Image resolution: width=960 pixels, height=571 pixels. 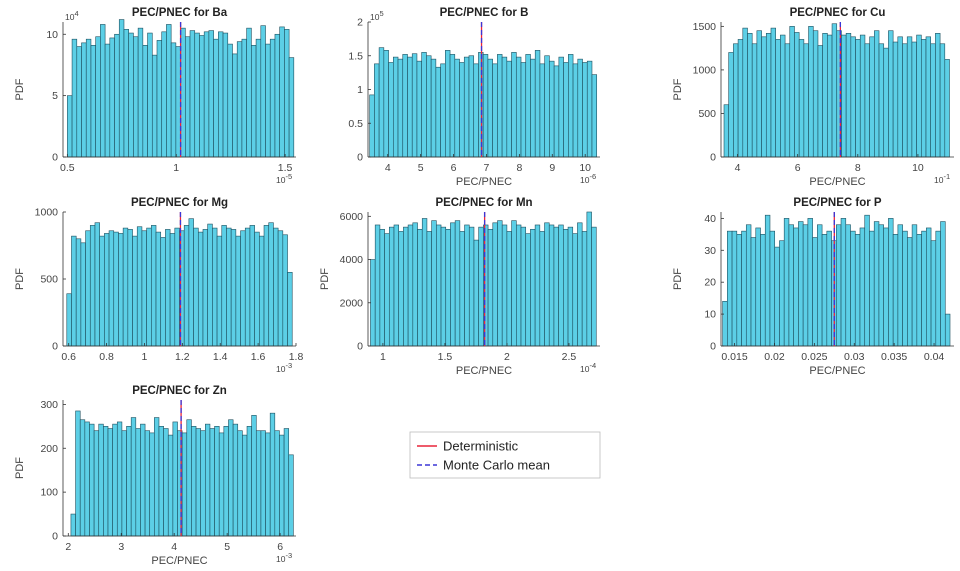 What do you see at coordinates (588, 178) in the screenshot?
I see `x-axis-multiplier: 10-6` at bounding box center [588, 178].